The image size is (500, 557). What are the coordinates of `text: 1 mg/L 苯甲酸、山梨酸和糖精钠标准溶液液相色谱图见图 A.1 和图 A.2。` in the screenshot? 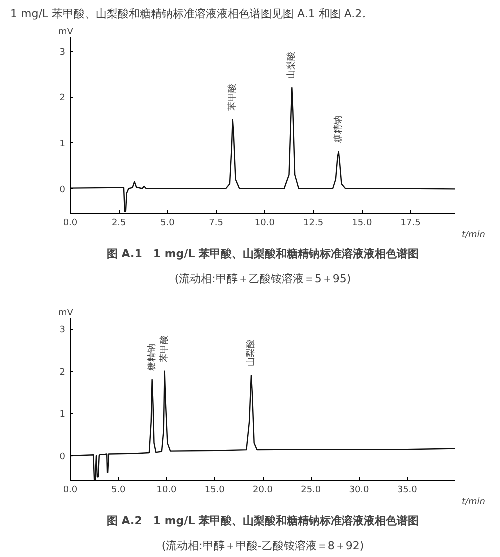 It's located at (192, 14).